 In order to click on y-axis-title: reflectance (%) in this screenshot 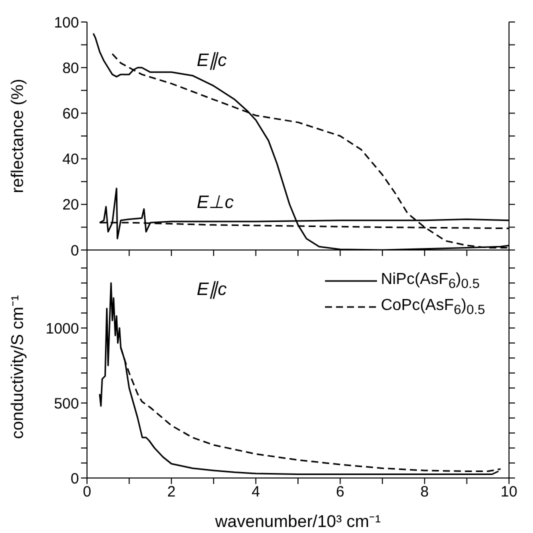, I will do `click(18, 136)`.